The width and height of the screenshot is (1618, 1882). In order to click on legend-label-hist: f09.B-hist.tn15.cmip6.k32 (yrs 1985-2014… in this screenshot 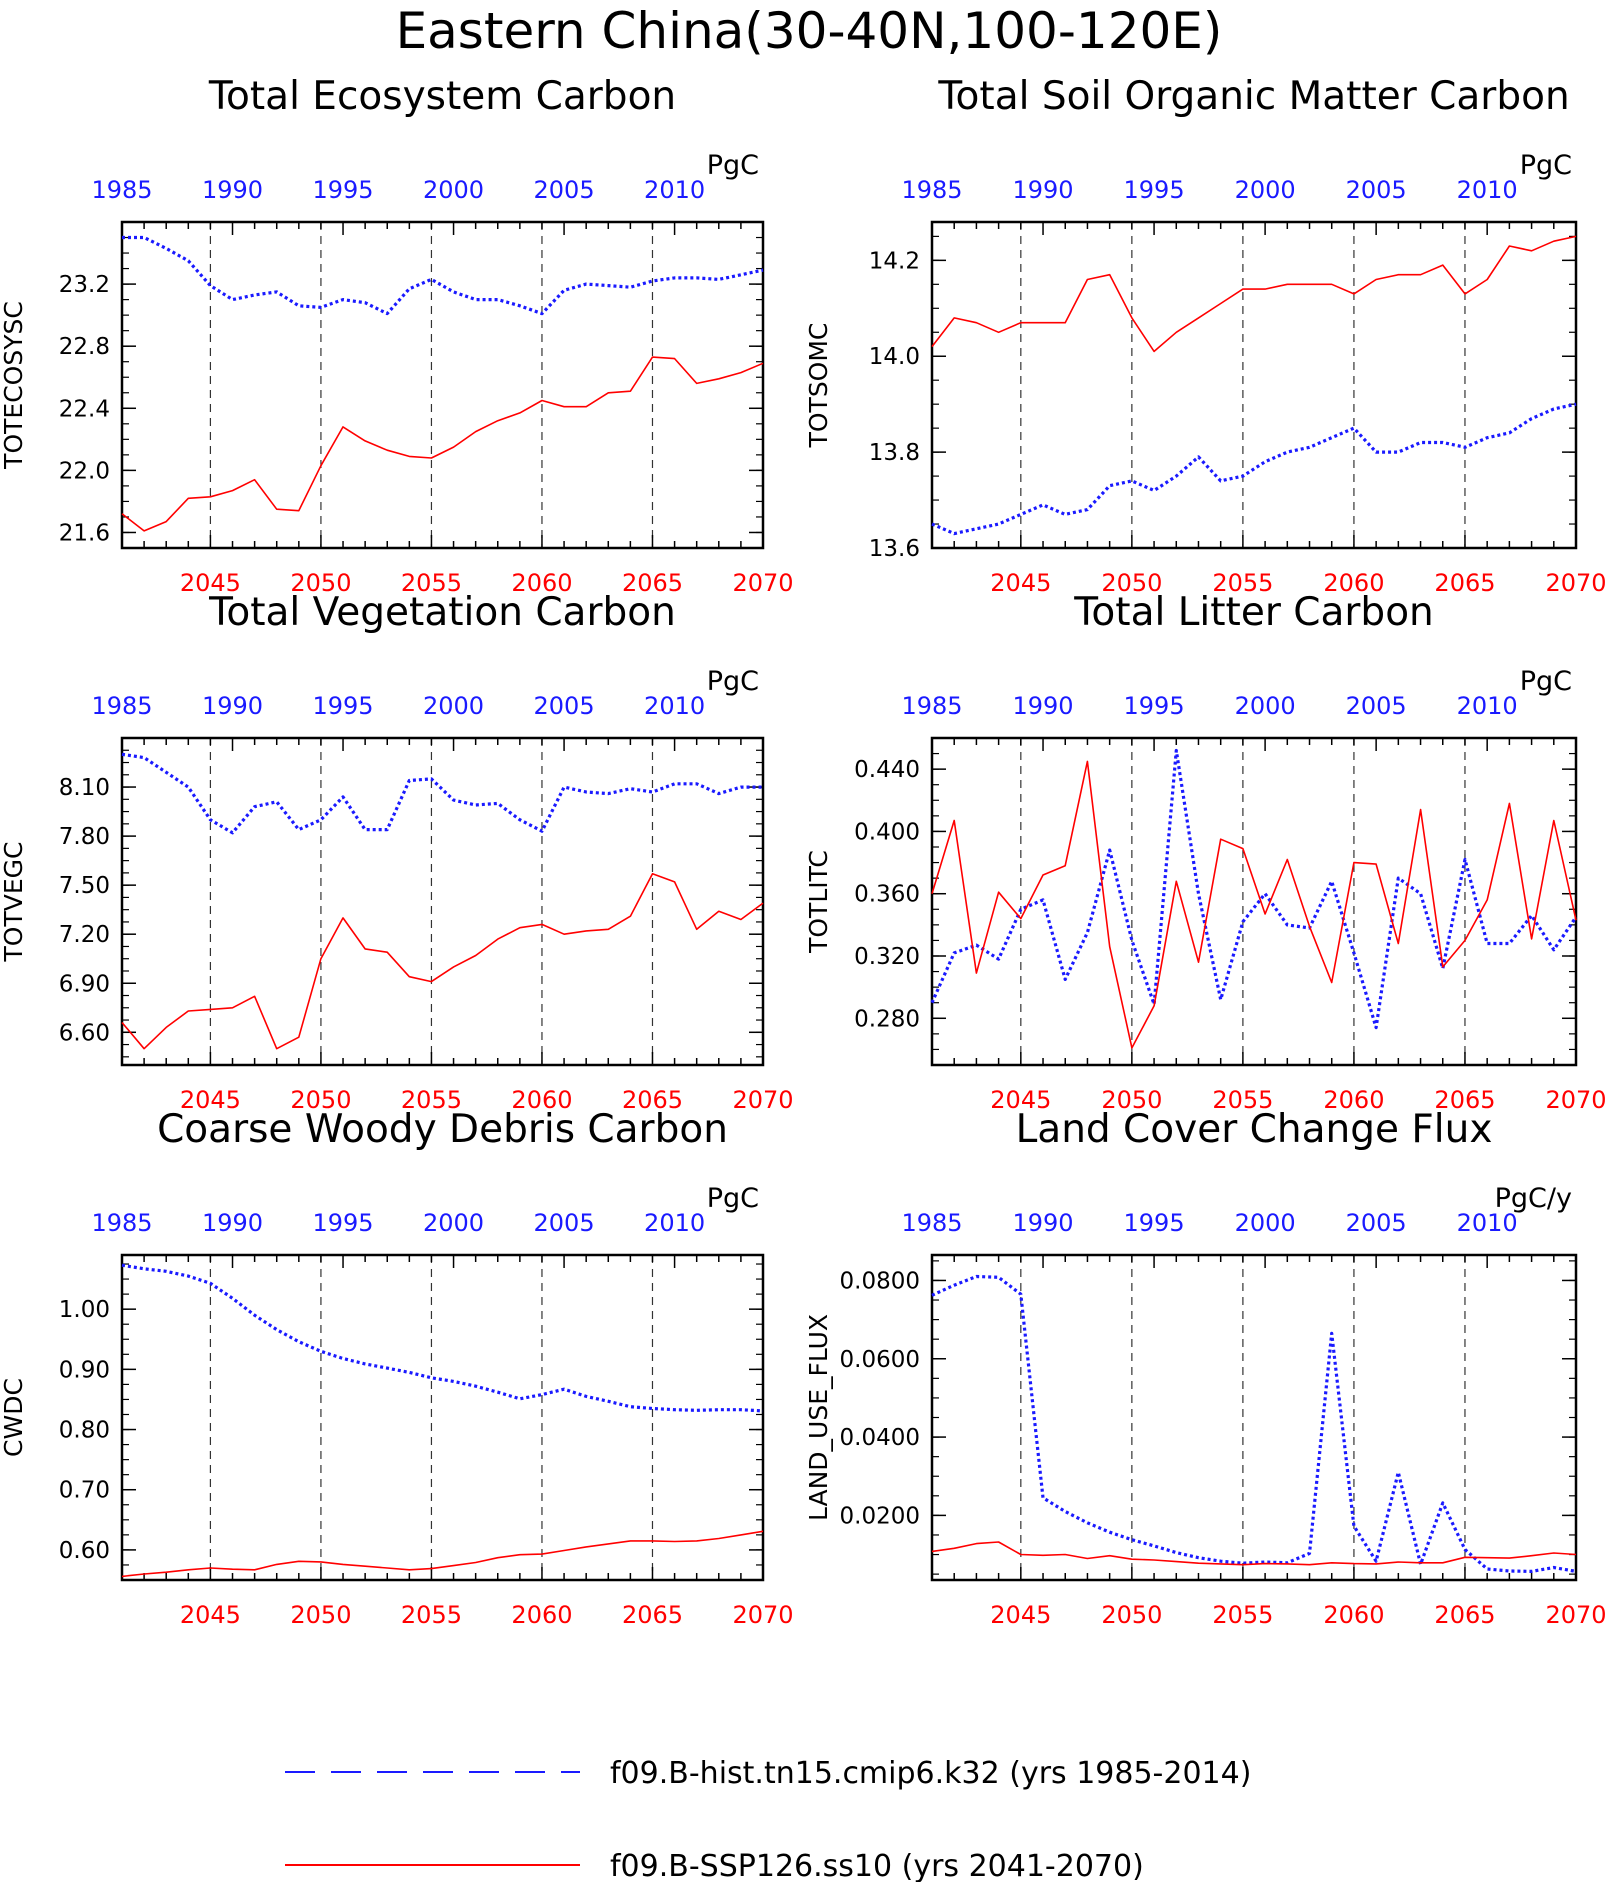, I will do `click(930, 1773)`.